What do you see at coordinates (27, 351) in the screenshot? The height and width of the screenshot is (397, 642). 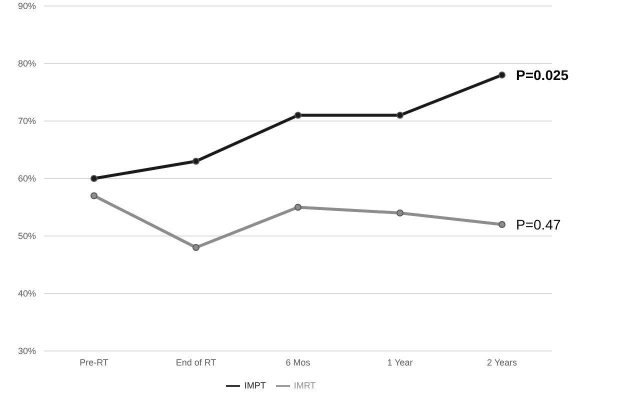 I see `y-tick-label: 30%` at bounding box center [27, 351].